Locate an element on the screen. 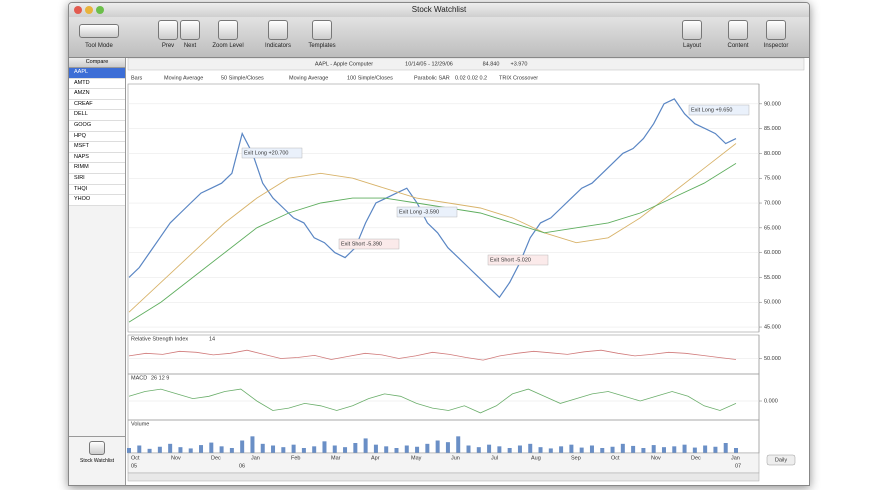  symbol-item: CREAF is located at coordinates (97, 105).